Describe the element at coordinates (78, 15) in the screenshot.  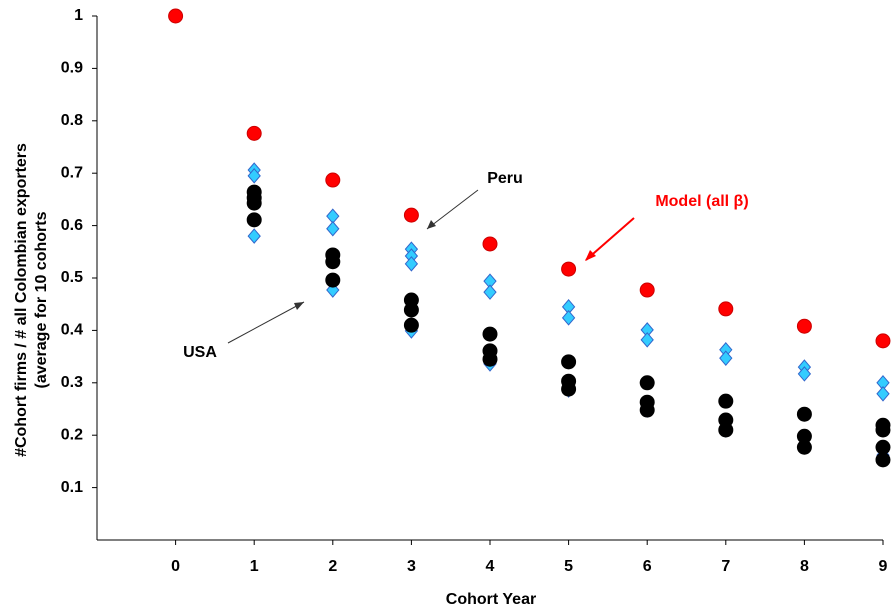
I see `y-tick-label: 1` at that location.